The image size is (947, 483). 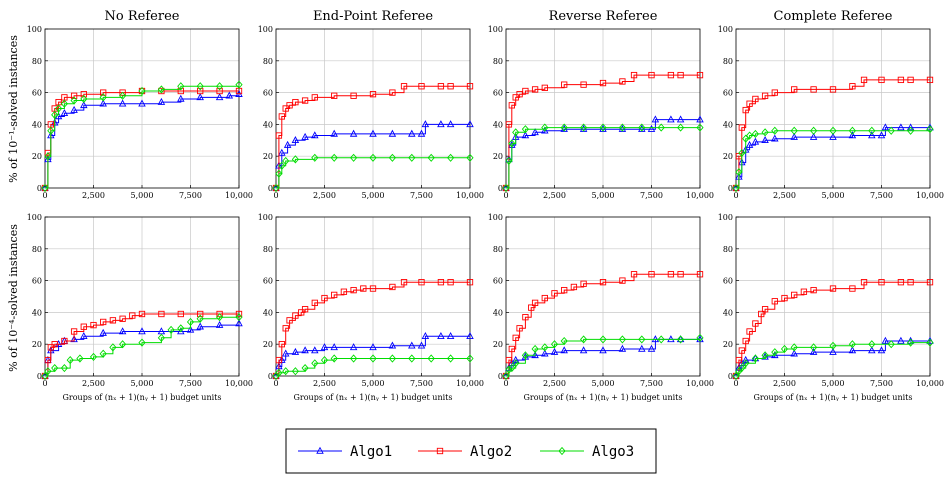 I want to click on y-tick-label: 0, so click(x=39, y=376).